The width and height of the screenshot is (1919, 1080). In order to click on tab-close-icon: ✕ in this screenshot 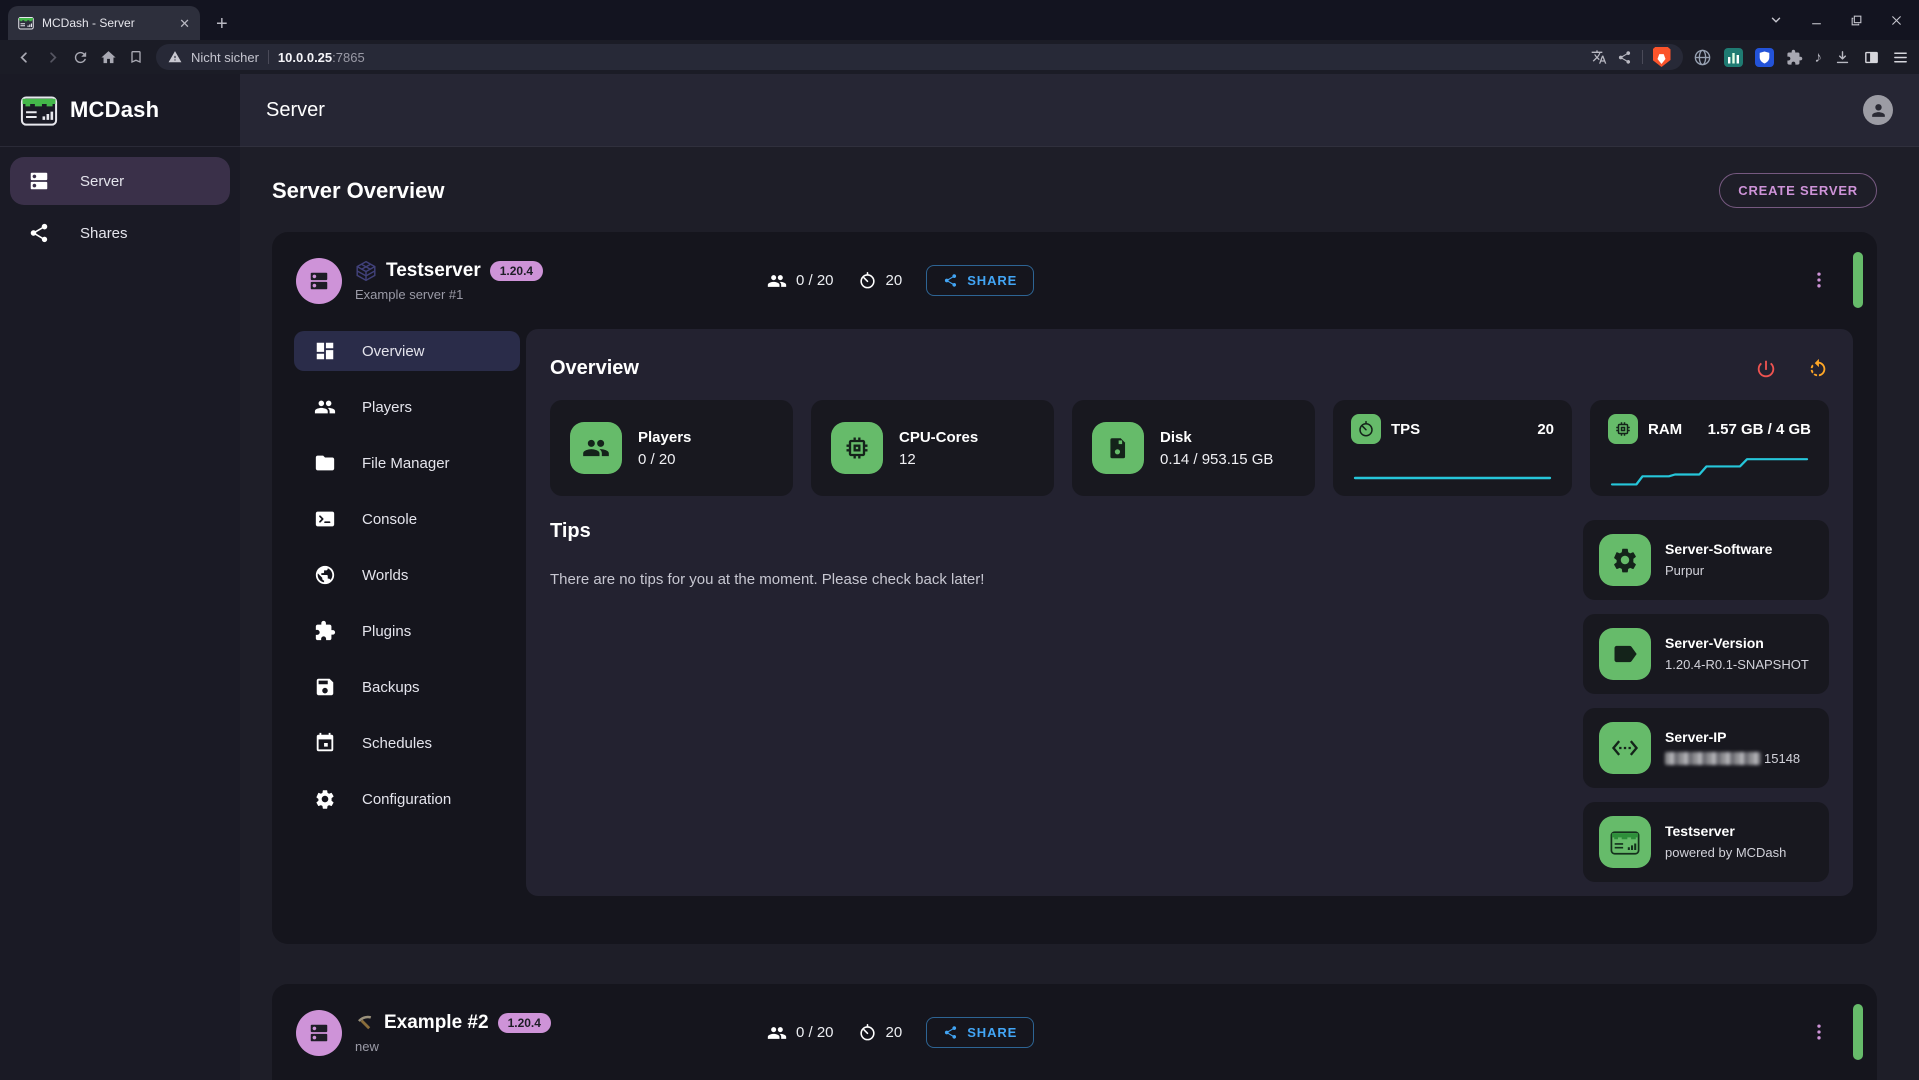, I will do `click(184, 23)`.